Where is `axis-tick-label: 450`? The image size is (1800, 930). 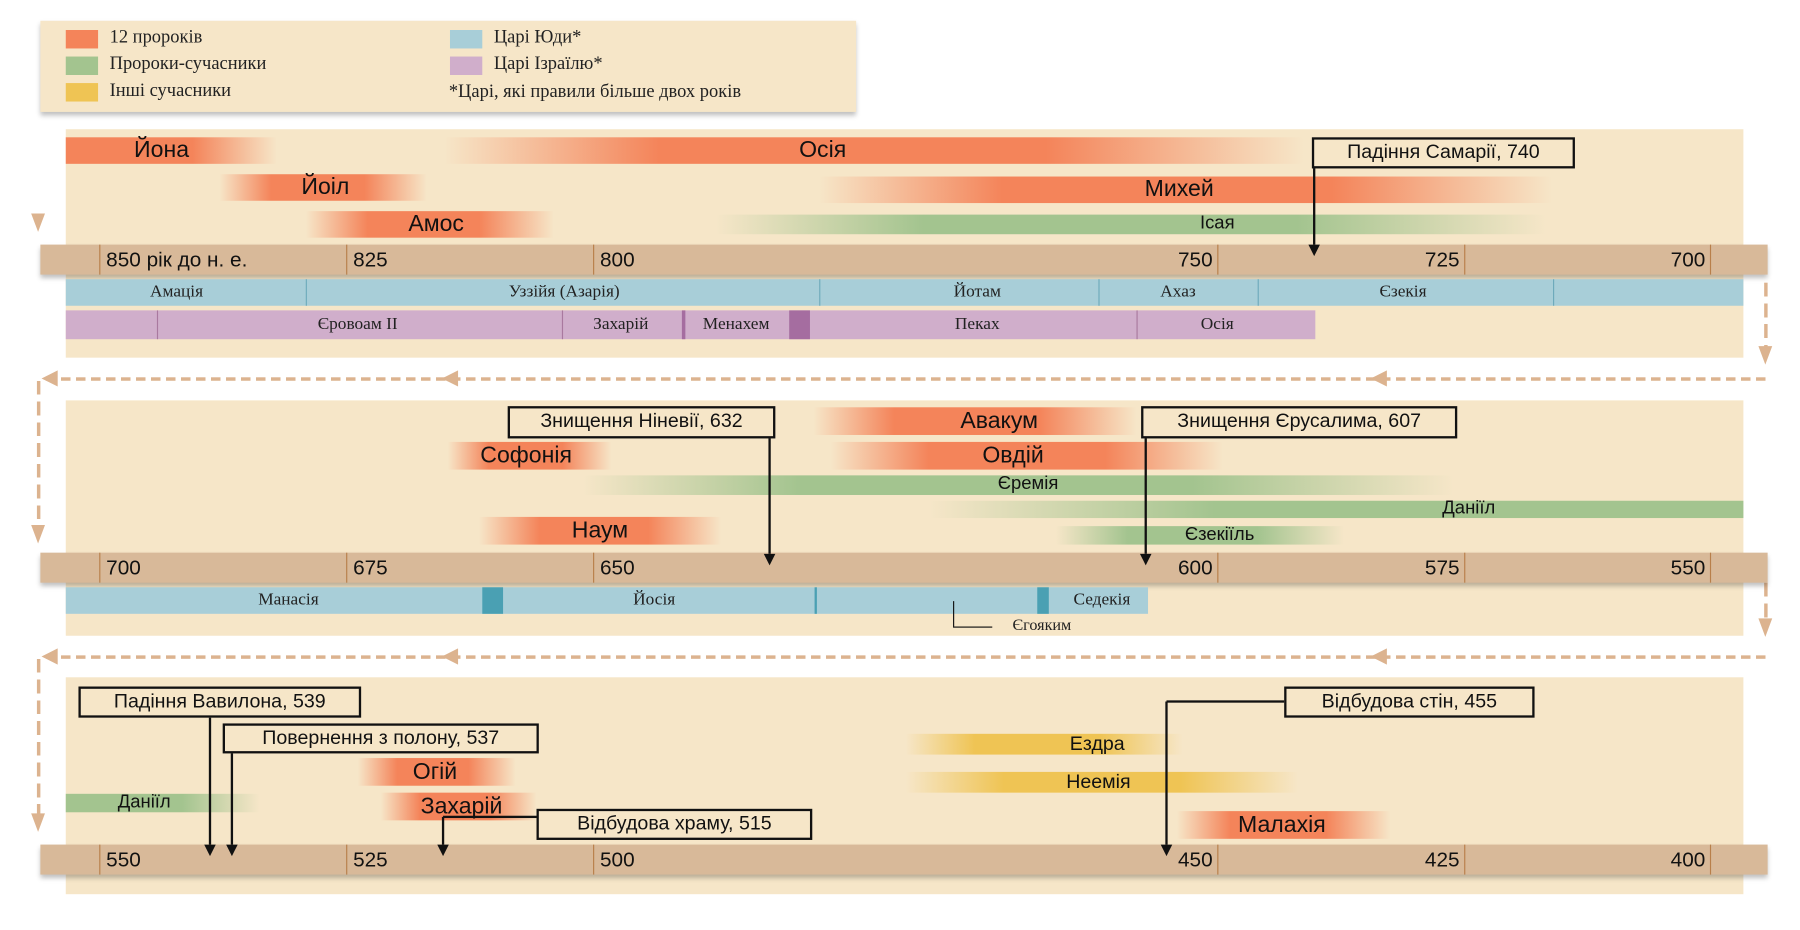 axis-tick-label: 450 is located at coordinates (1195, 860).